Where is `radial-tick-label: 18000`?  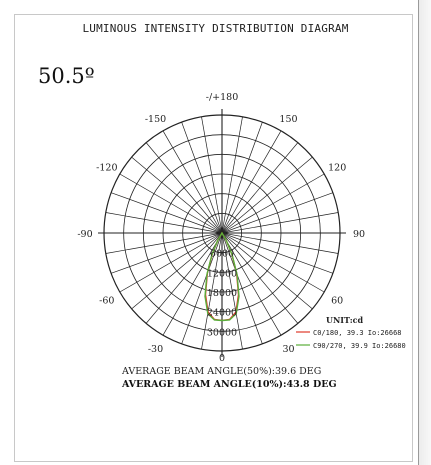
radial-tick-label: 18000 is located at coordinates (222, 293).